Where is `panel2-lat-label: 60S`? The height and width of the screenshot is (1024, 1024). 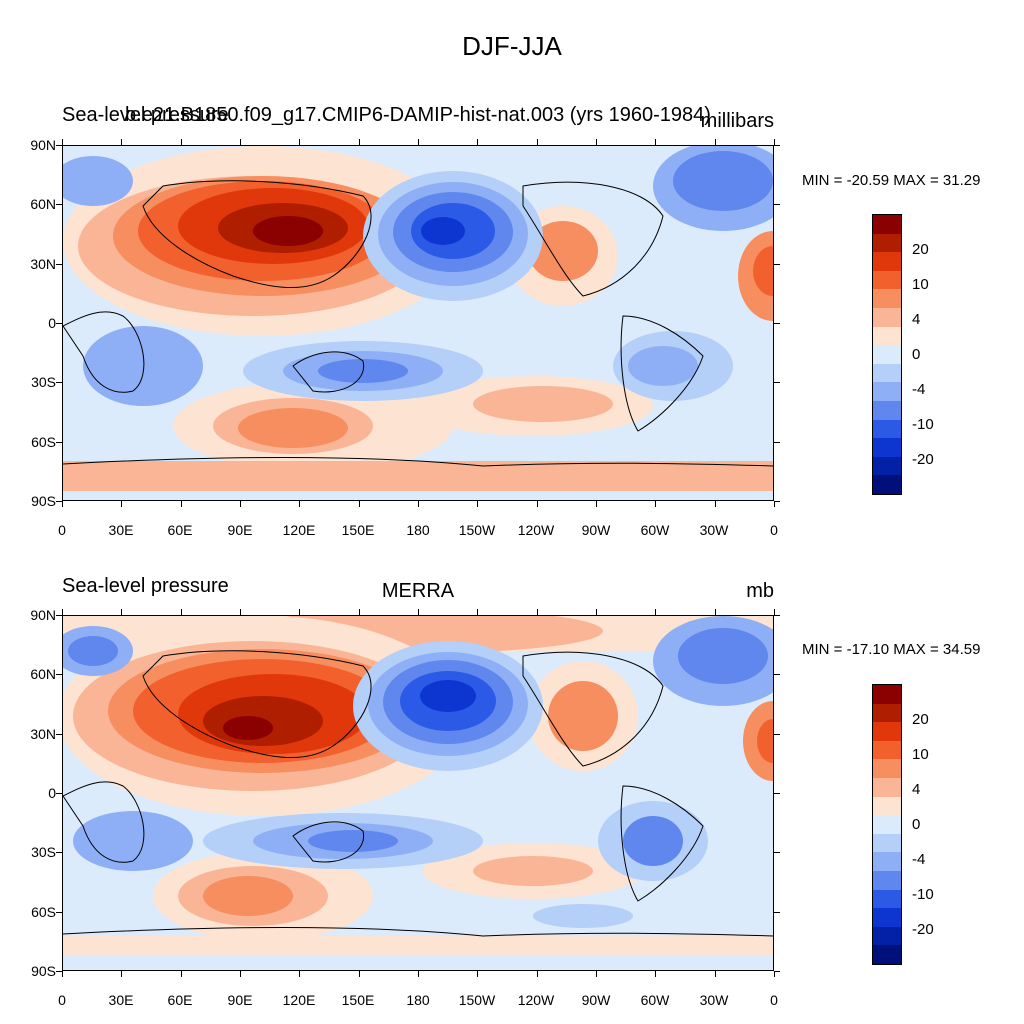 panel2-lat-label: 60S is located at coordinates (43, 912).